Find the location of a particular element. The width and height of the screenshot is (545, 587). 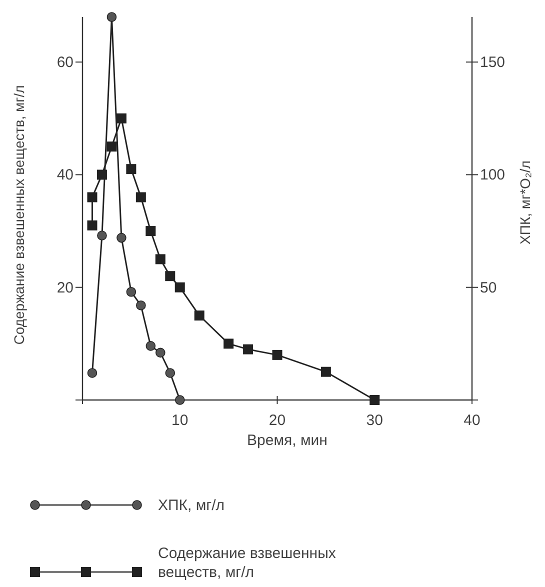

y-axis-title: Содержание взвешенных веществ, мг/л is located at coordinates (19, 215).